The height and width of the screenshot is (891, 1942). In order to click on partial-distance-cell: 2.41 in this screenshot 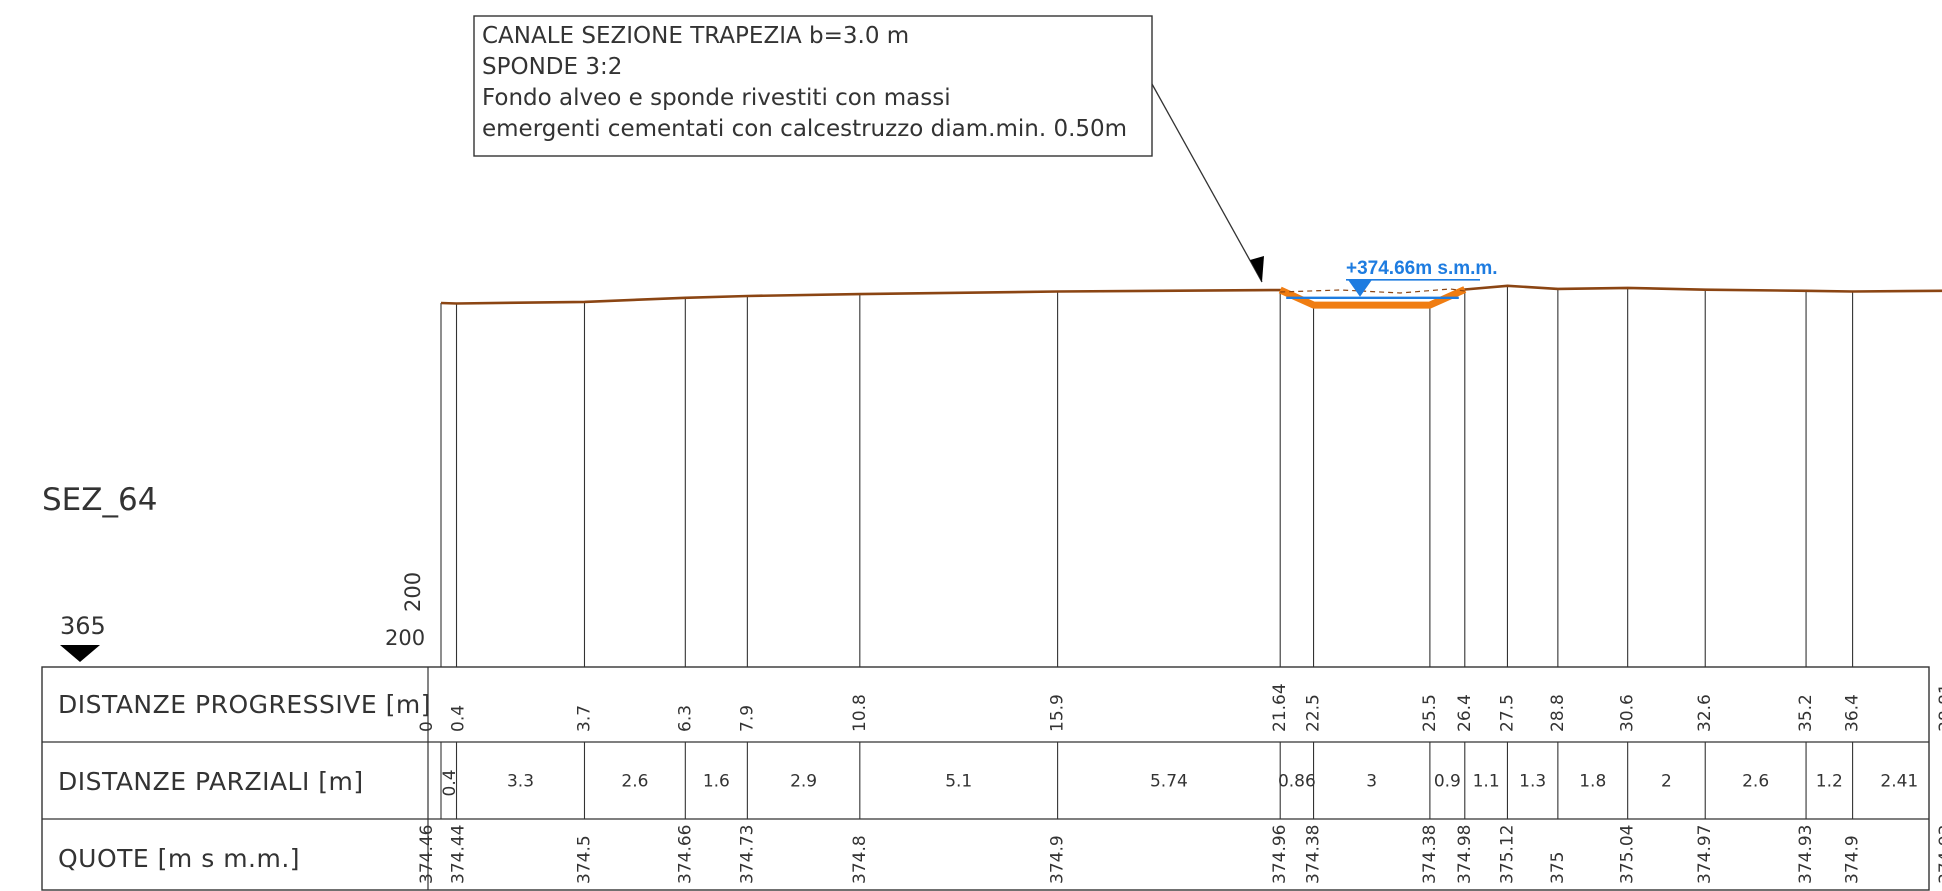, I will do `click(1899, 782)`.